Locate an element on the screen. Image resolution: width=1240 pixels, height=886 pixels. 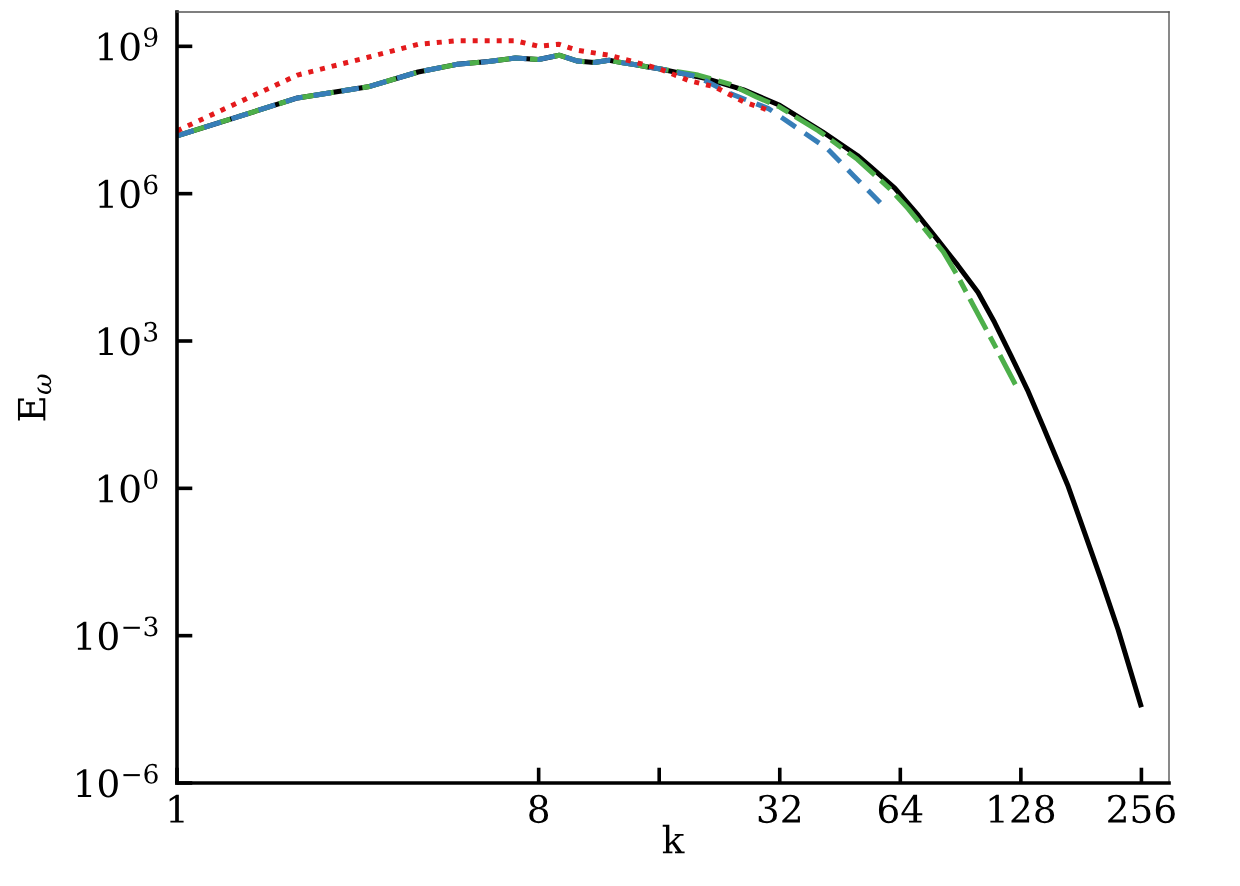
x-tick-label: 32 is located at coordinates (779, 809).